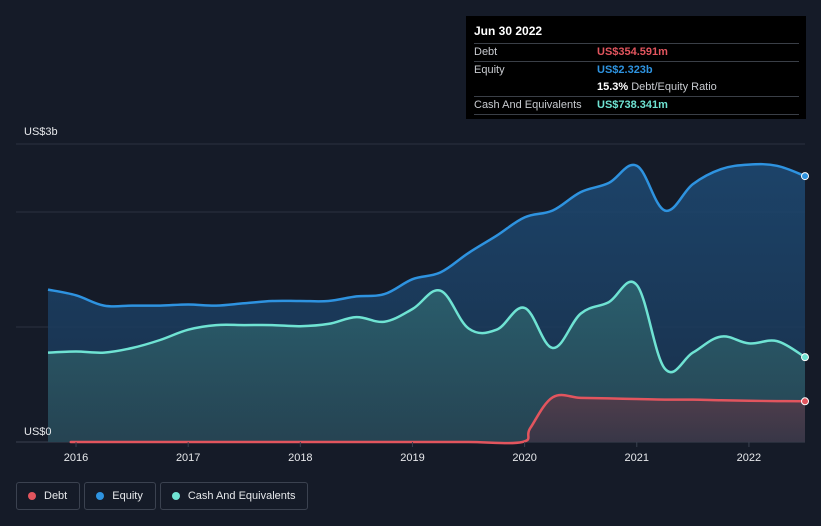 The width and height of the screenshot is (821, 526). Describe the element at coordinates (127, 496) in the screenshot. I see `legend-equity-label: Equity` at that location.